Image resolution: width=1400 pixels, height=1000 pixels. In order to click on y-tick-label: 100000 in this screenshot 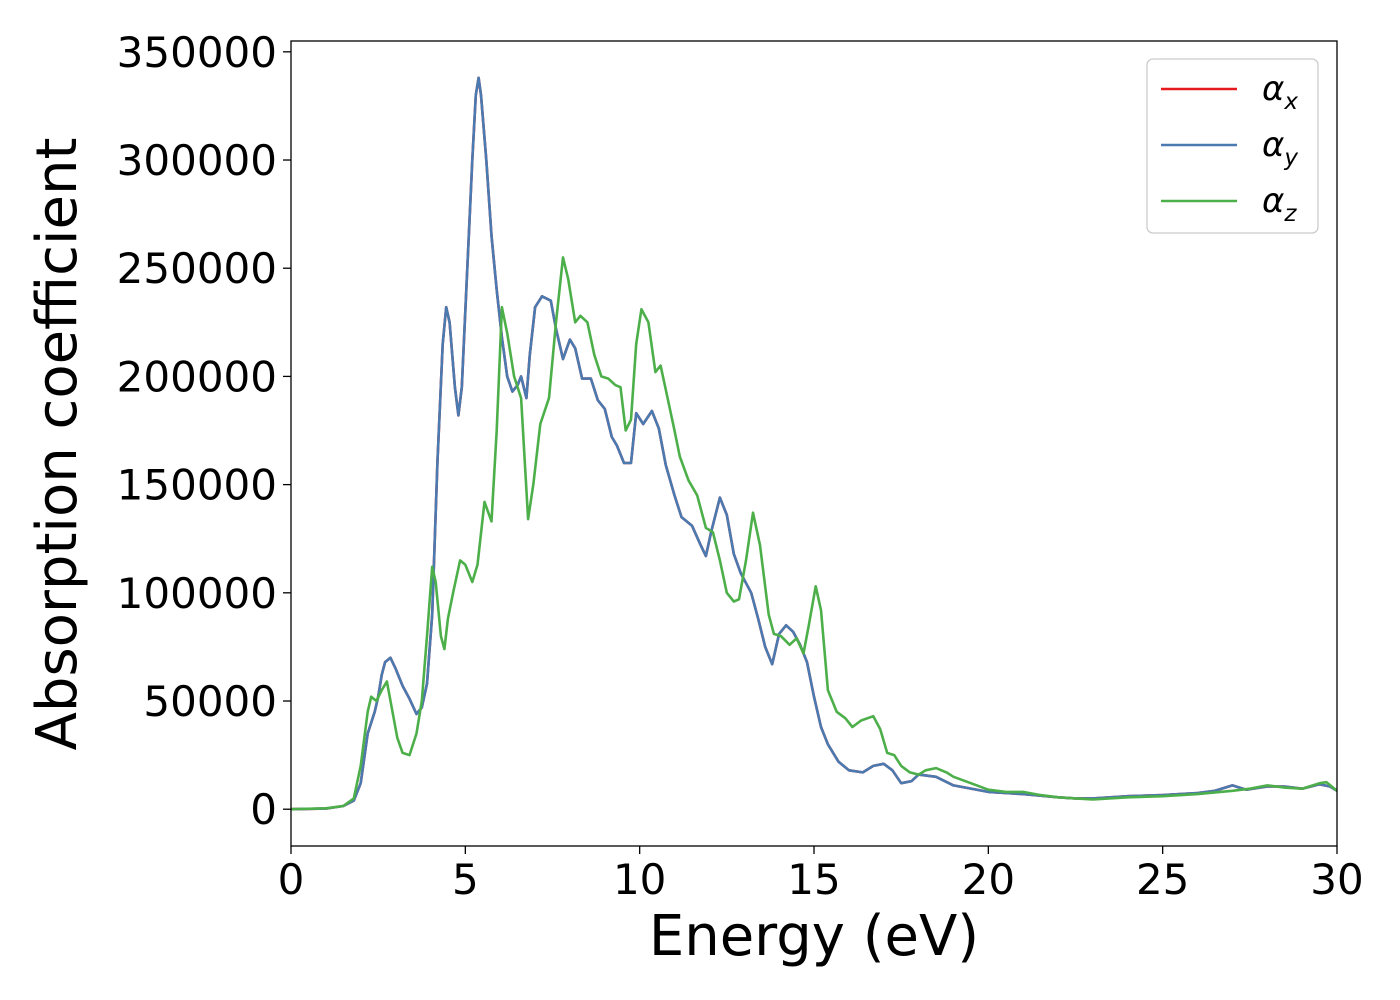, I will do `click(197, 593)`.